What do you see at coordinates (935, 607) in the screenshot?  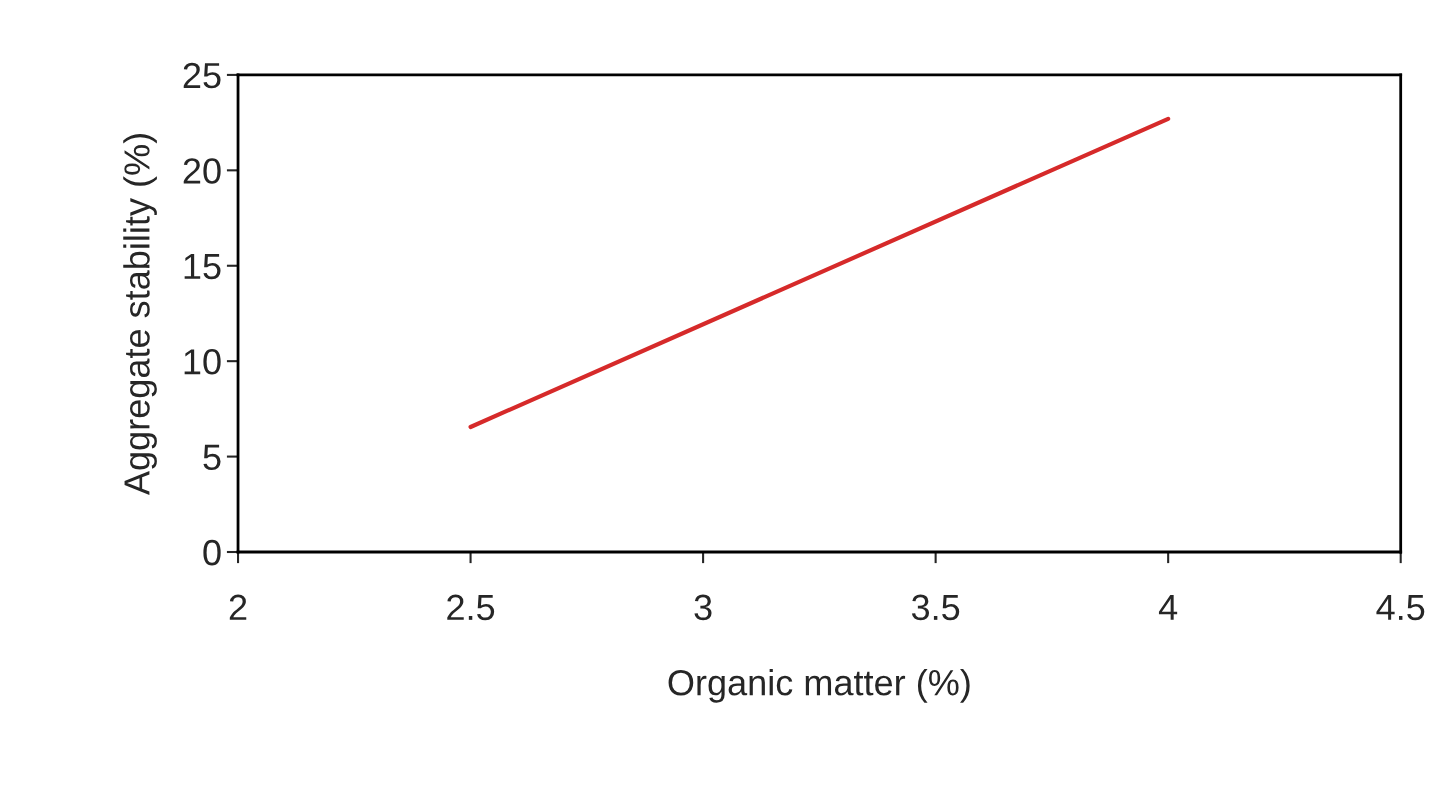 I see `x-tick-label: 3.5` at bounding box center [935, 607].